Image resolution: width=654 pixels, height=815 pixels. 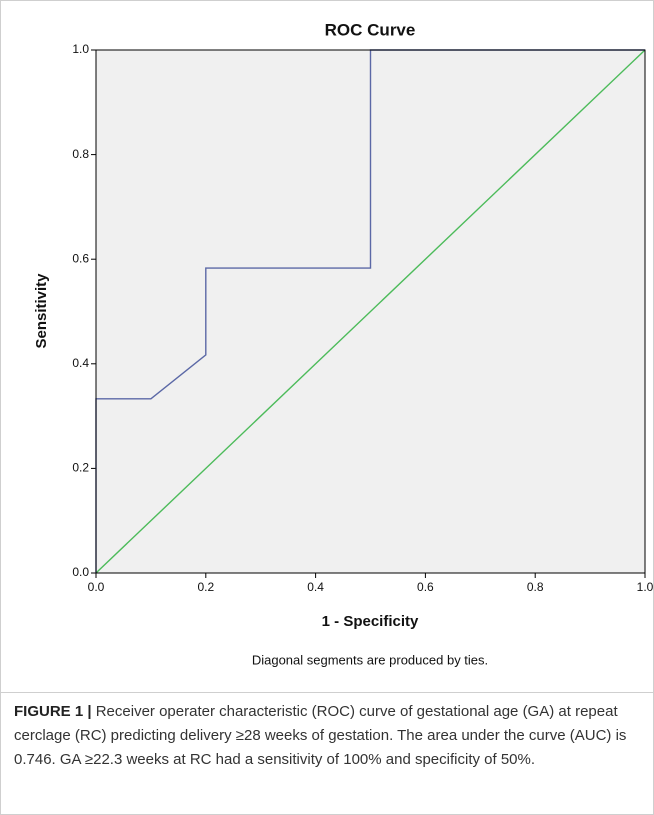 I want to click on y-tick-label: 0.2, so click(x=80, y=468).